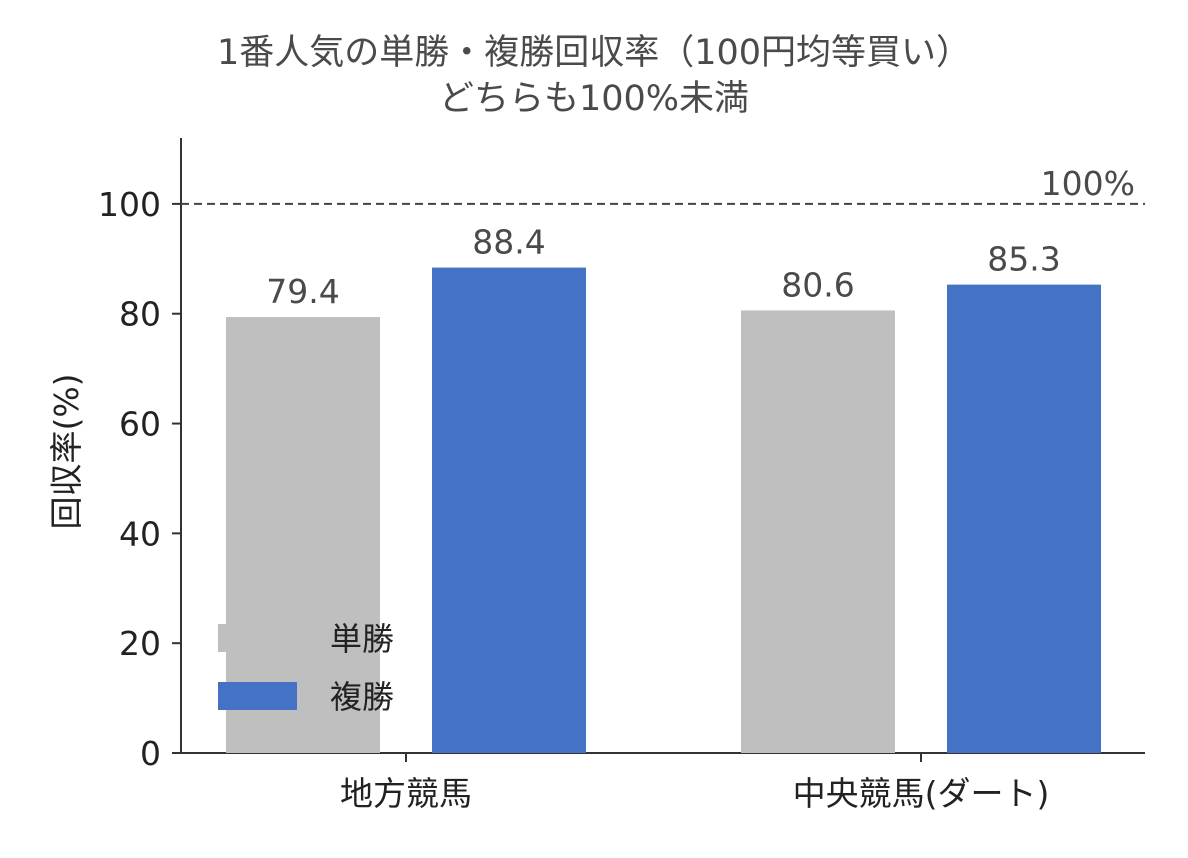  I want to click on chart-title-block: 1番人気の単勝・複勝回収率（100円均等買い） どちらも100%未満, so click(594, 76).